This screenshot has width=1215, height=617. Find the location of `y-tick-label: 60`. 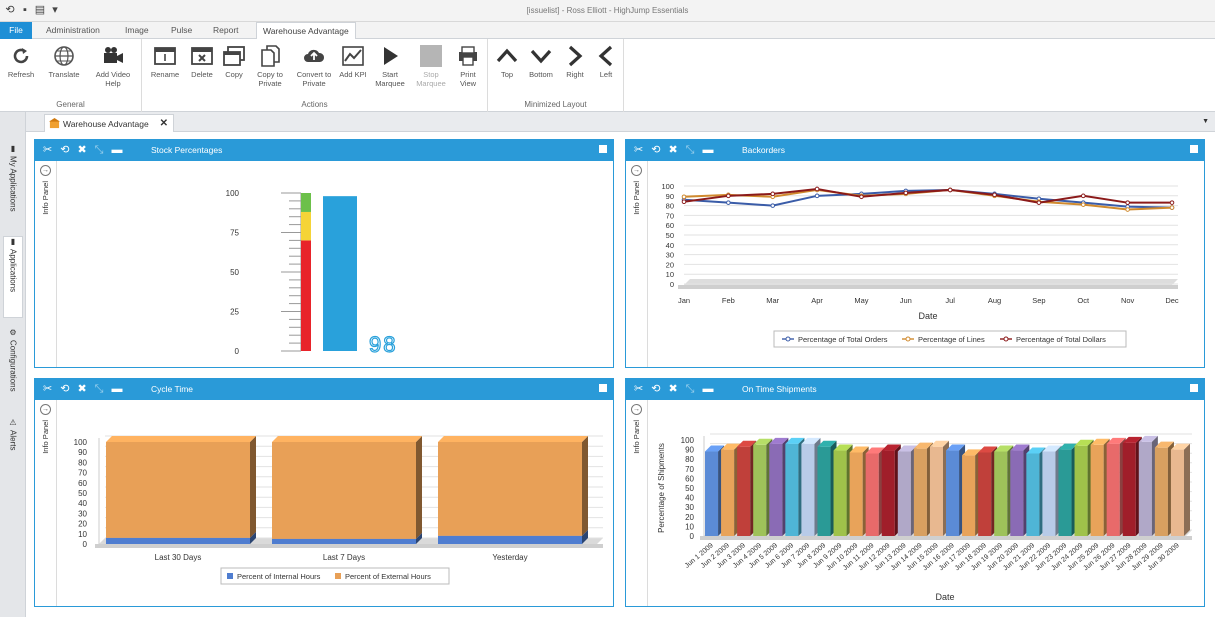

y-tick-label: 60 is located at coordinates (82, 483).